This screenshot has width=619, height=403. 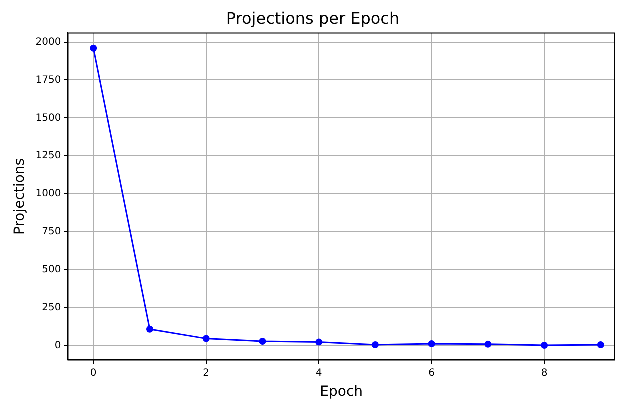 I want to click on x-tick-label: 6, so click(x=431, y=373).